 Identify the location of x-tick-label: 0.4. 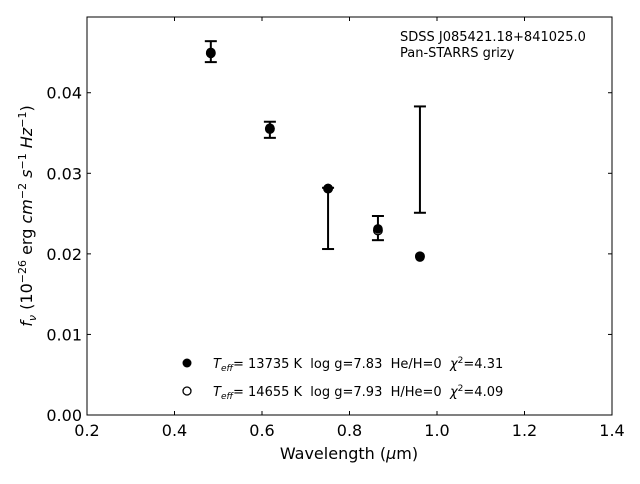
(174, 430).